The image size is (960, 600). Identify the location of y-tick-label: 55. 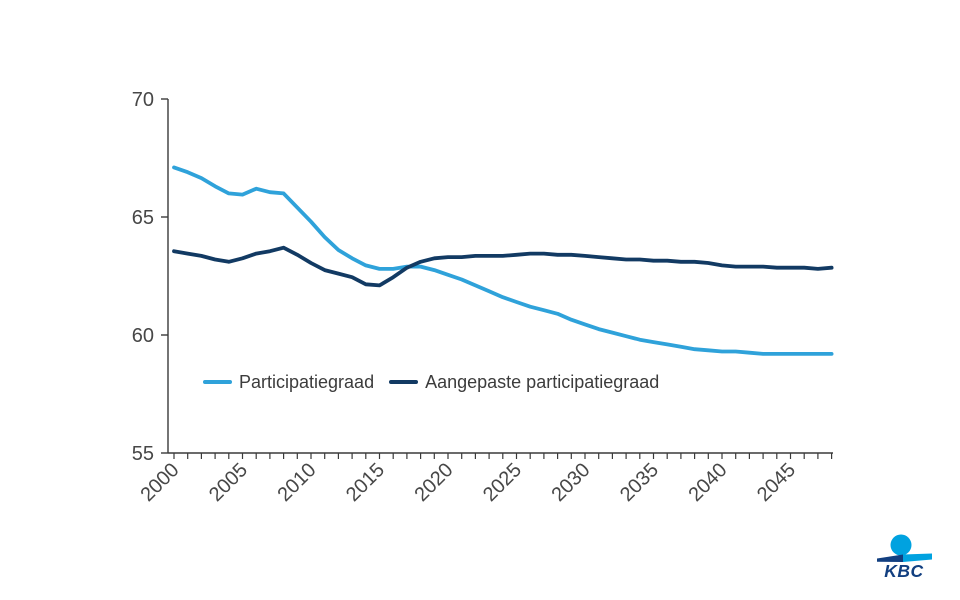
(143, 454).